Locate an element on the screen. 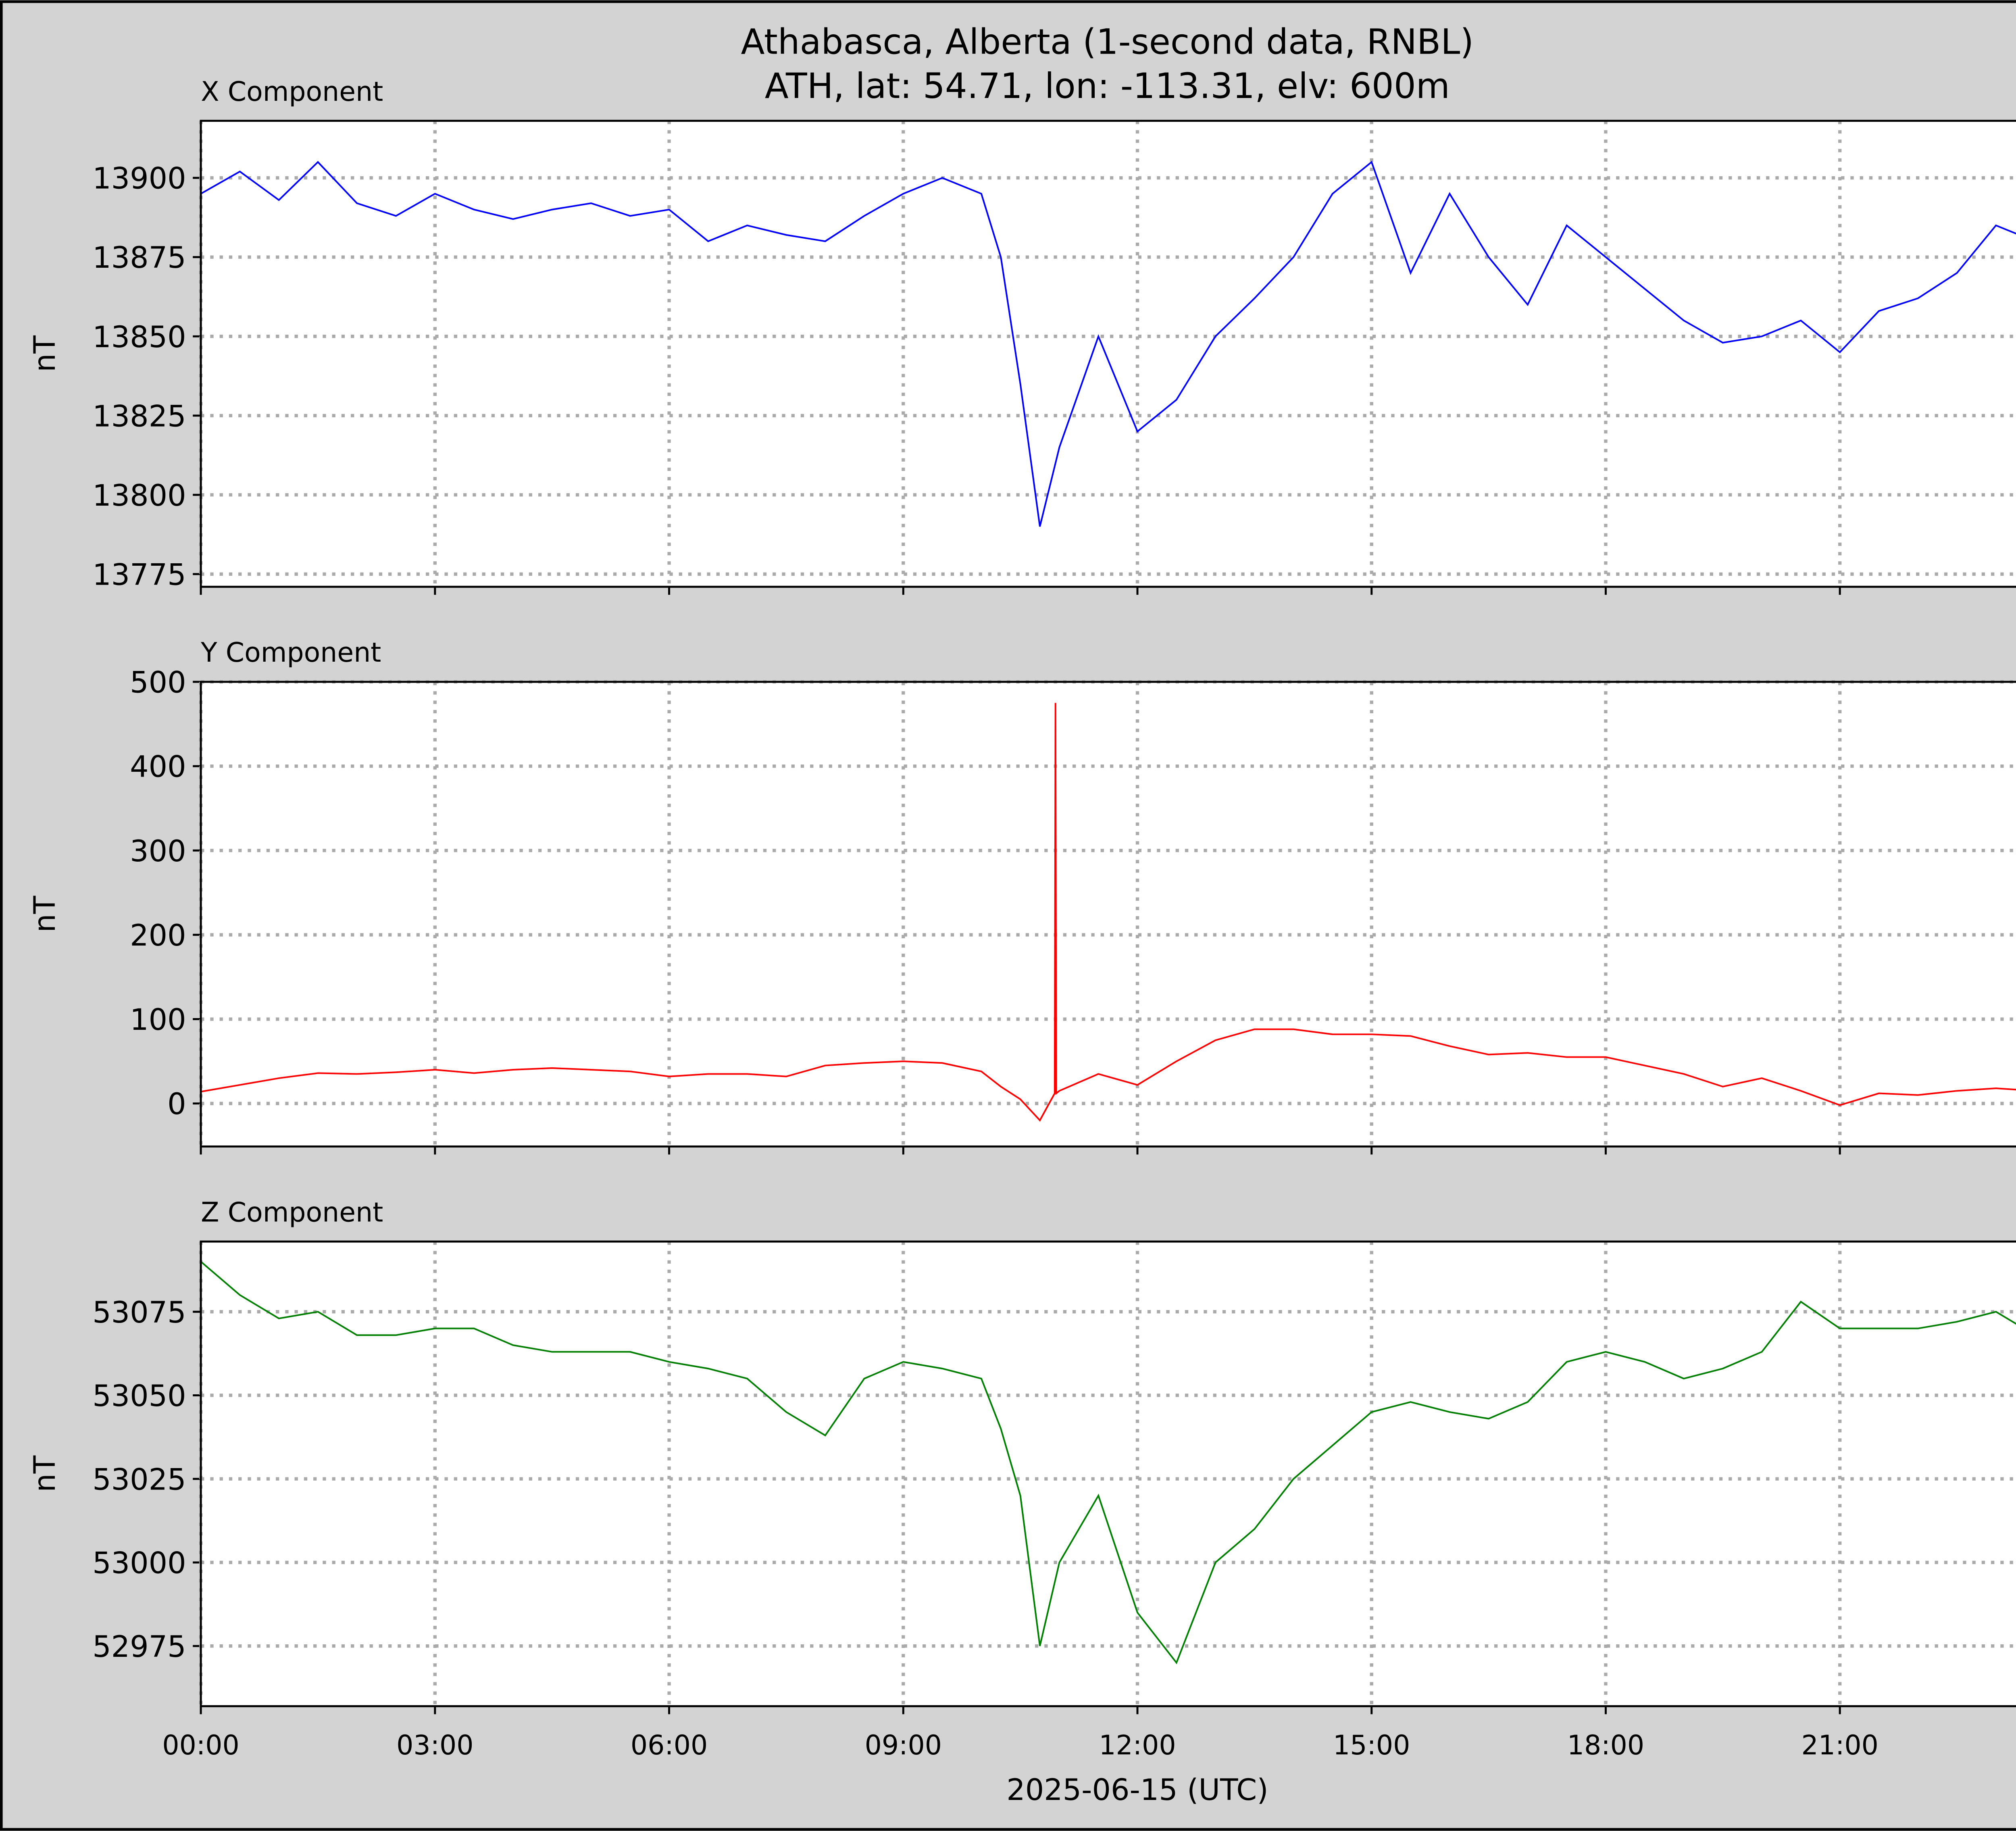 This screenshot has width=2016, height=1831. y-tick-label: 53075 is located at coordinates (139, 1313).